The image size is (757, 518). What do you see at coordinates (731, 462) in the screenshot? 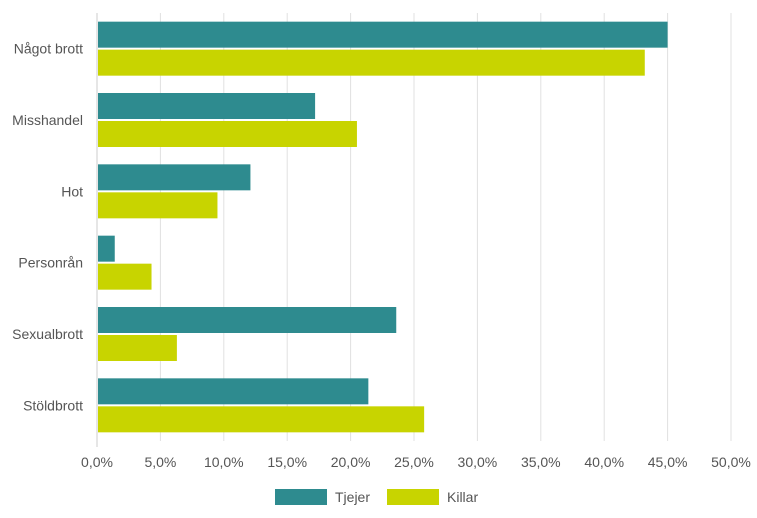
I see `x-tick-label: 50,0%` at bounding box center [731, 462].